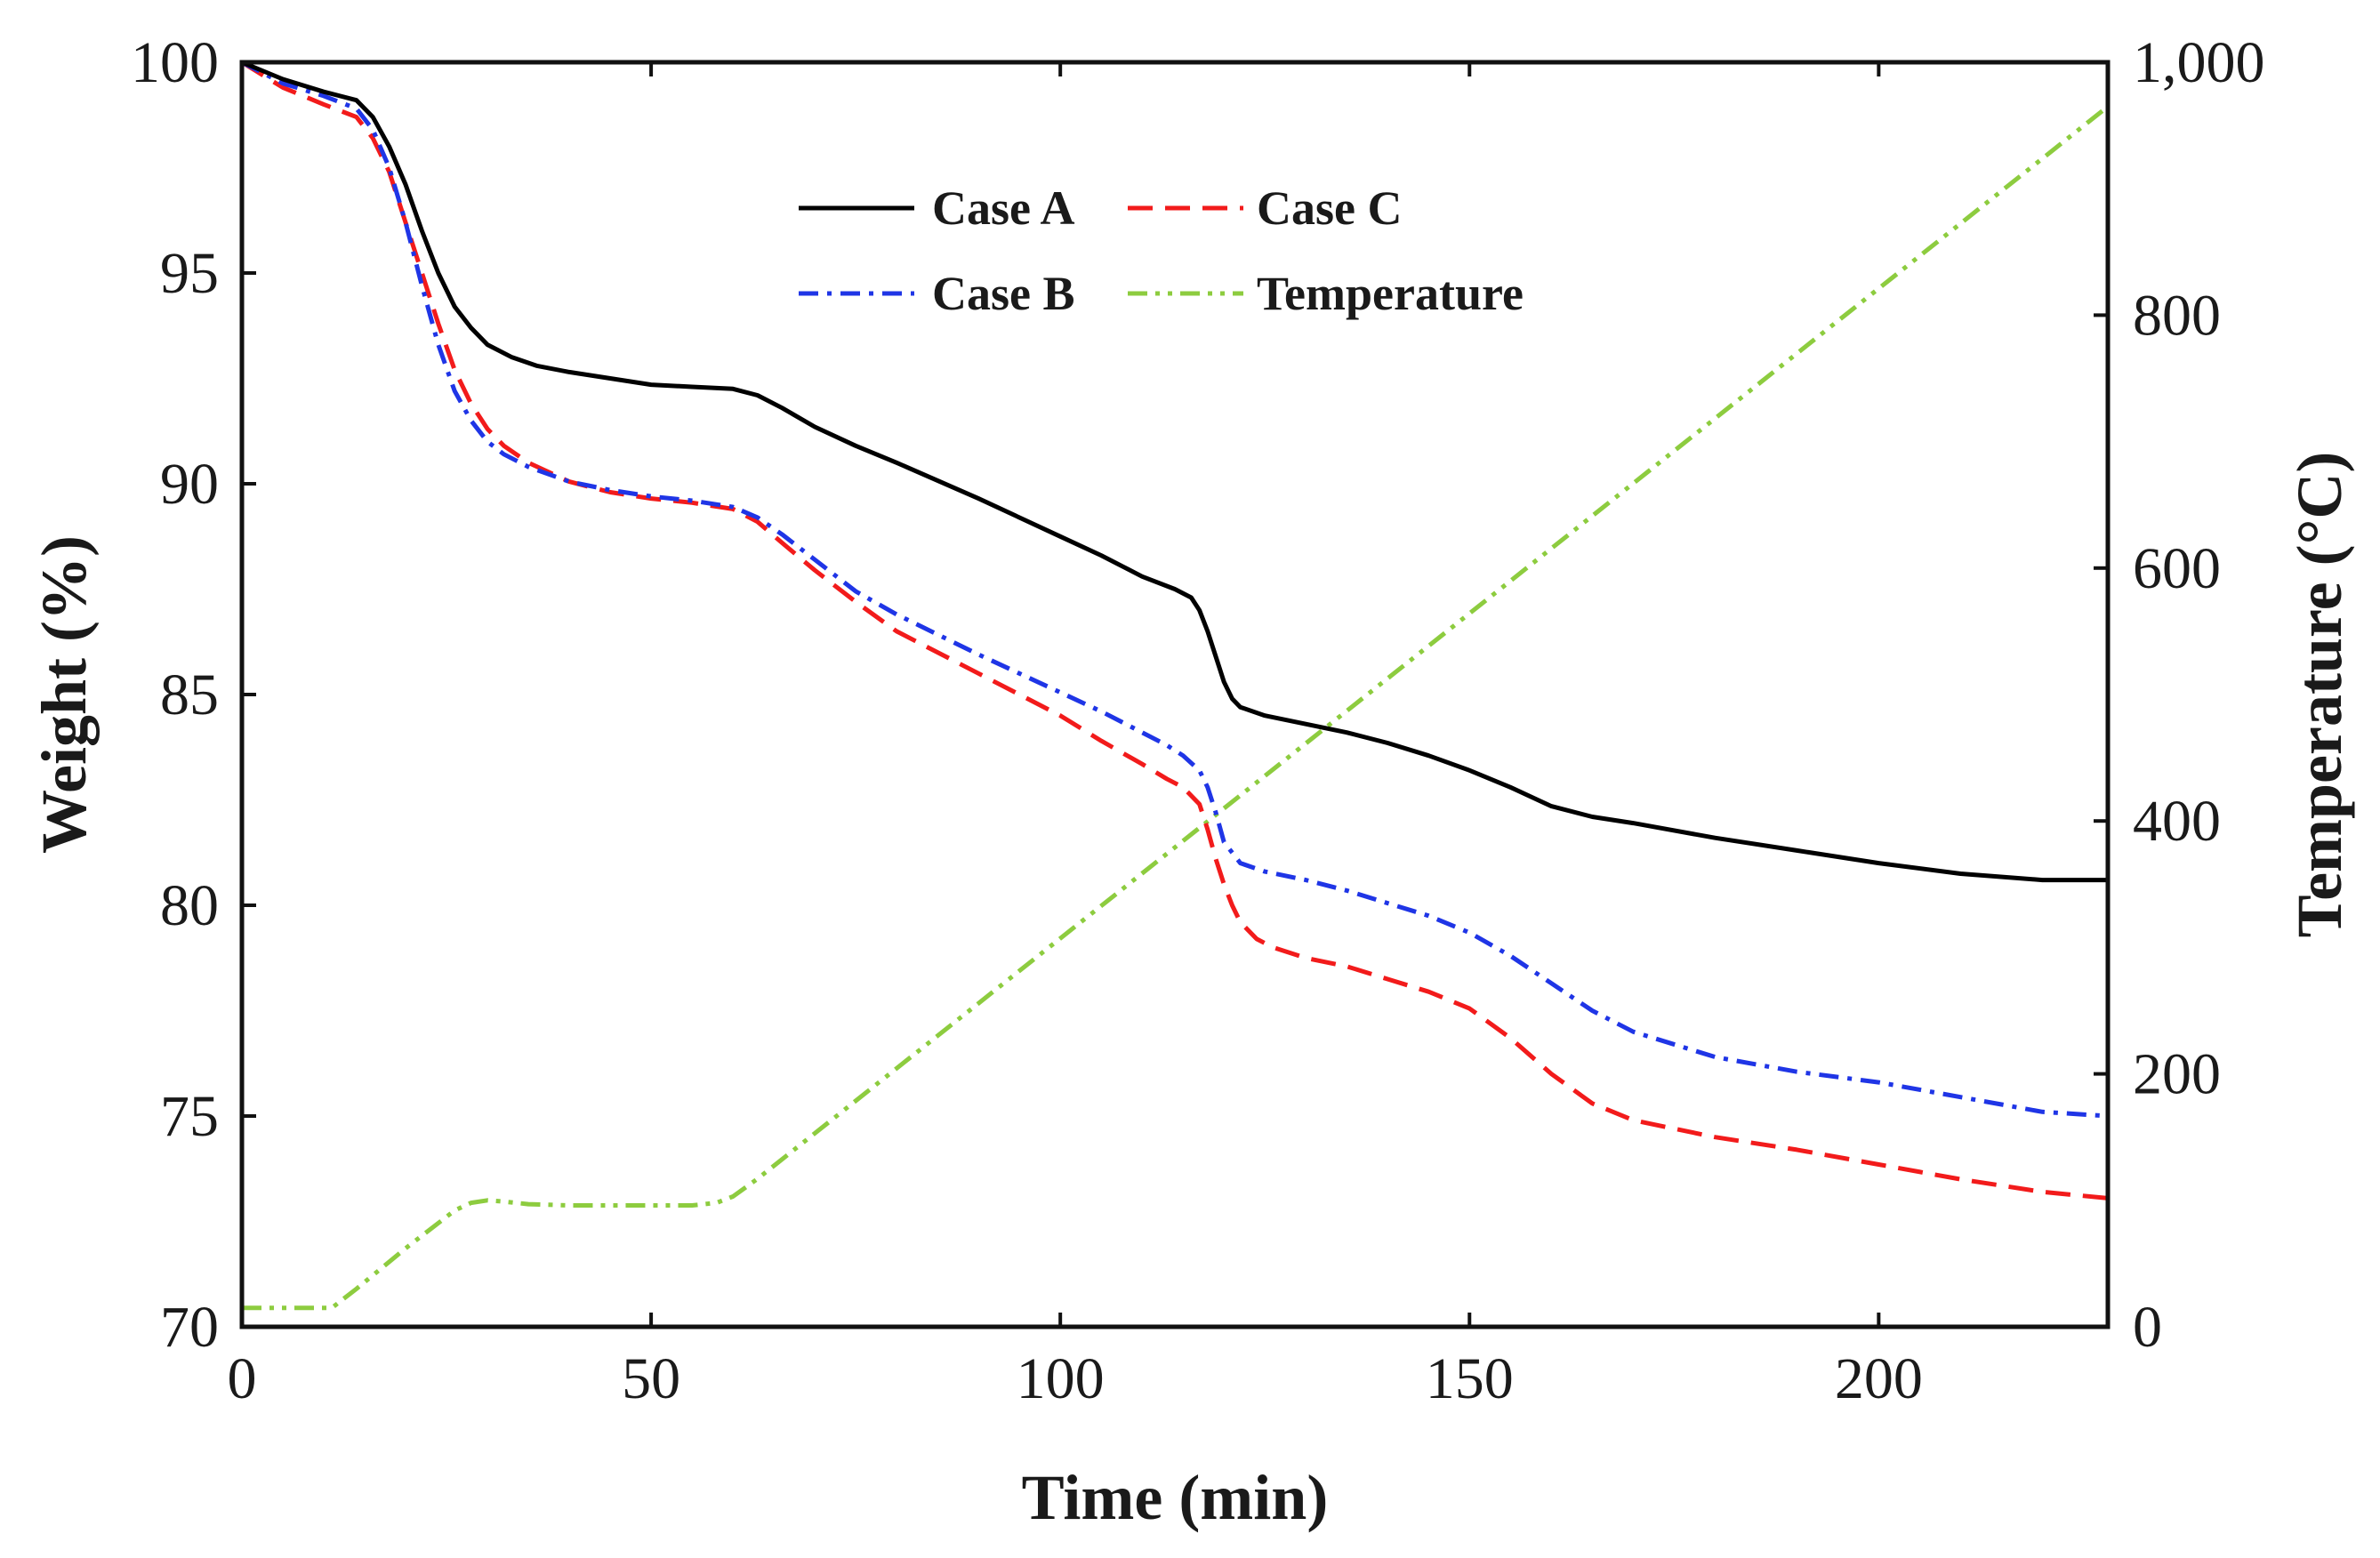 The height and width of the screenshot is (1558, 2380). Describe the element at coordinates (2319, 695) in the screenshot. I see `y2-axis-title: Temperature (°C)` at that location.